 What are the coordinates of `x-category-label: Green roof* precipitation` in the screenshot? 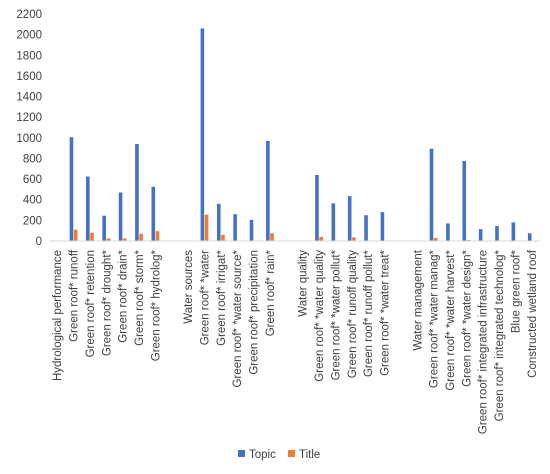 It's located at (255, 312).